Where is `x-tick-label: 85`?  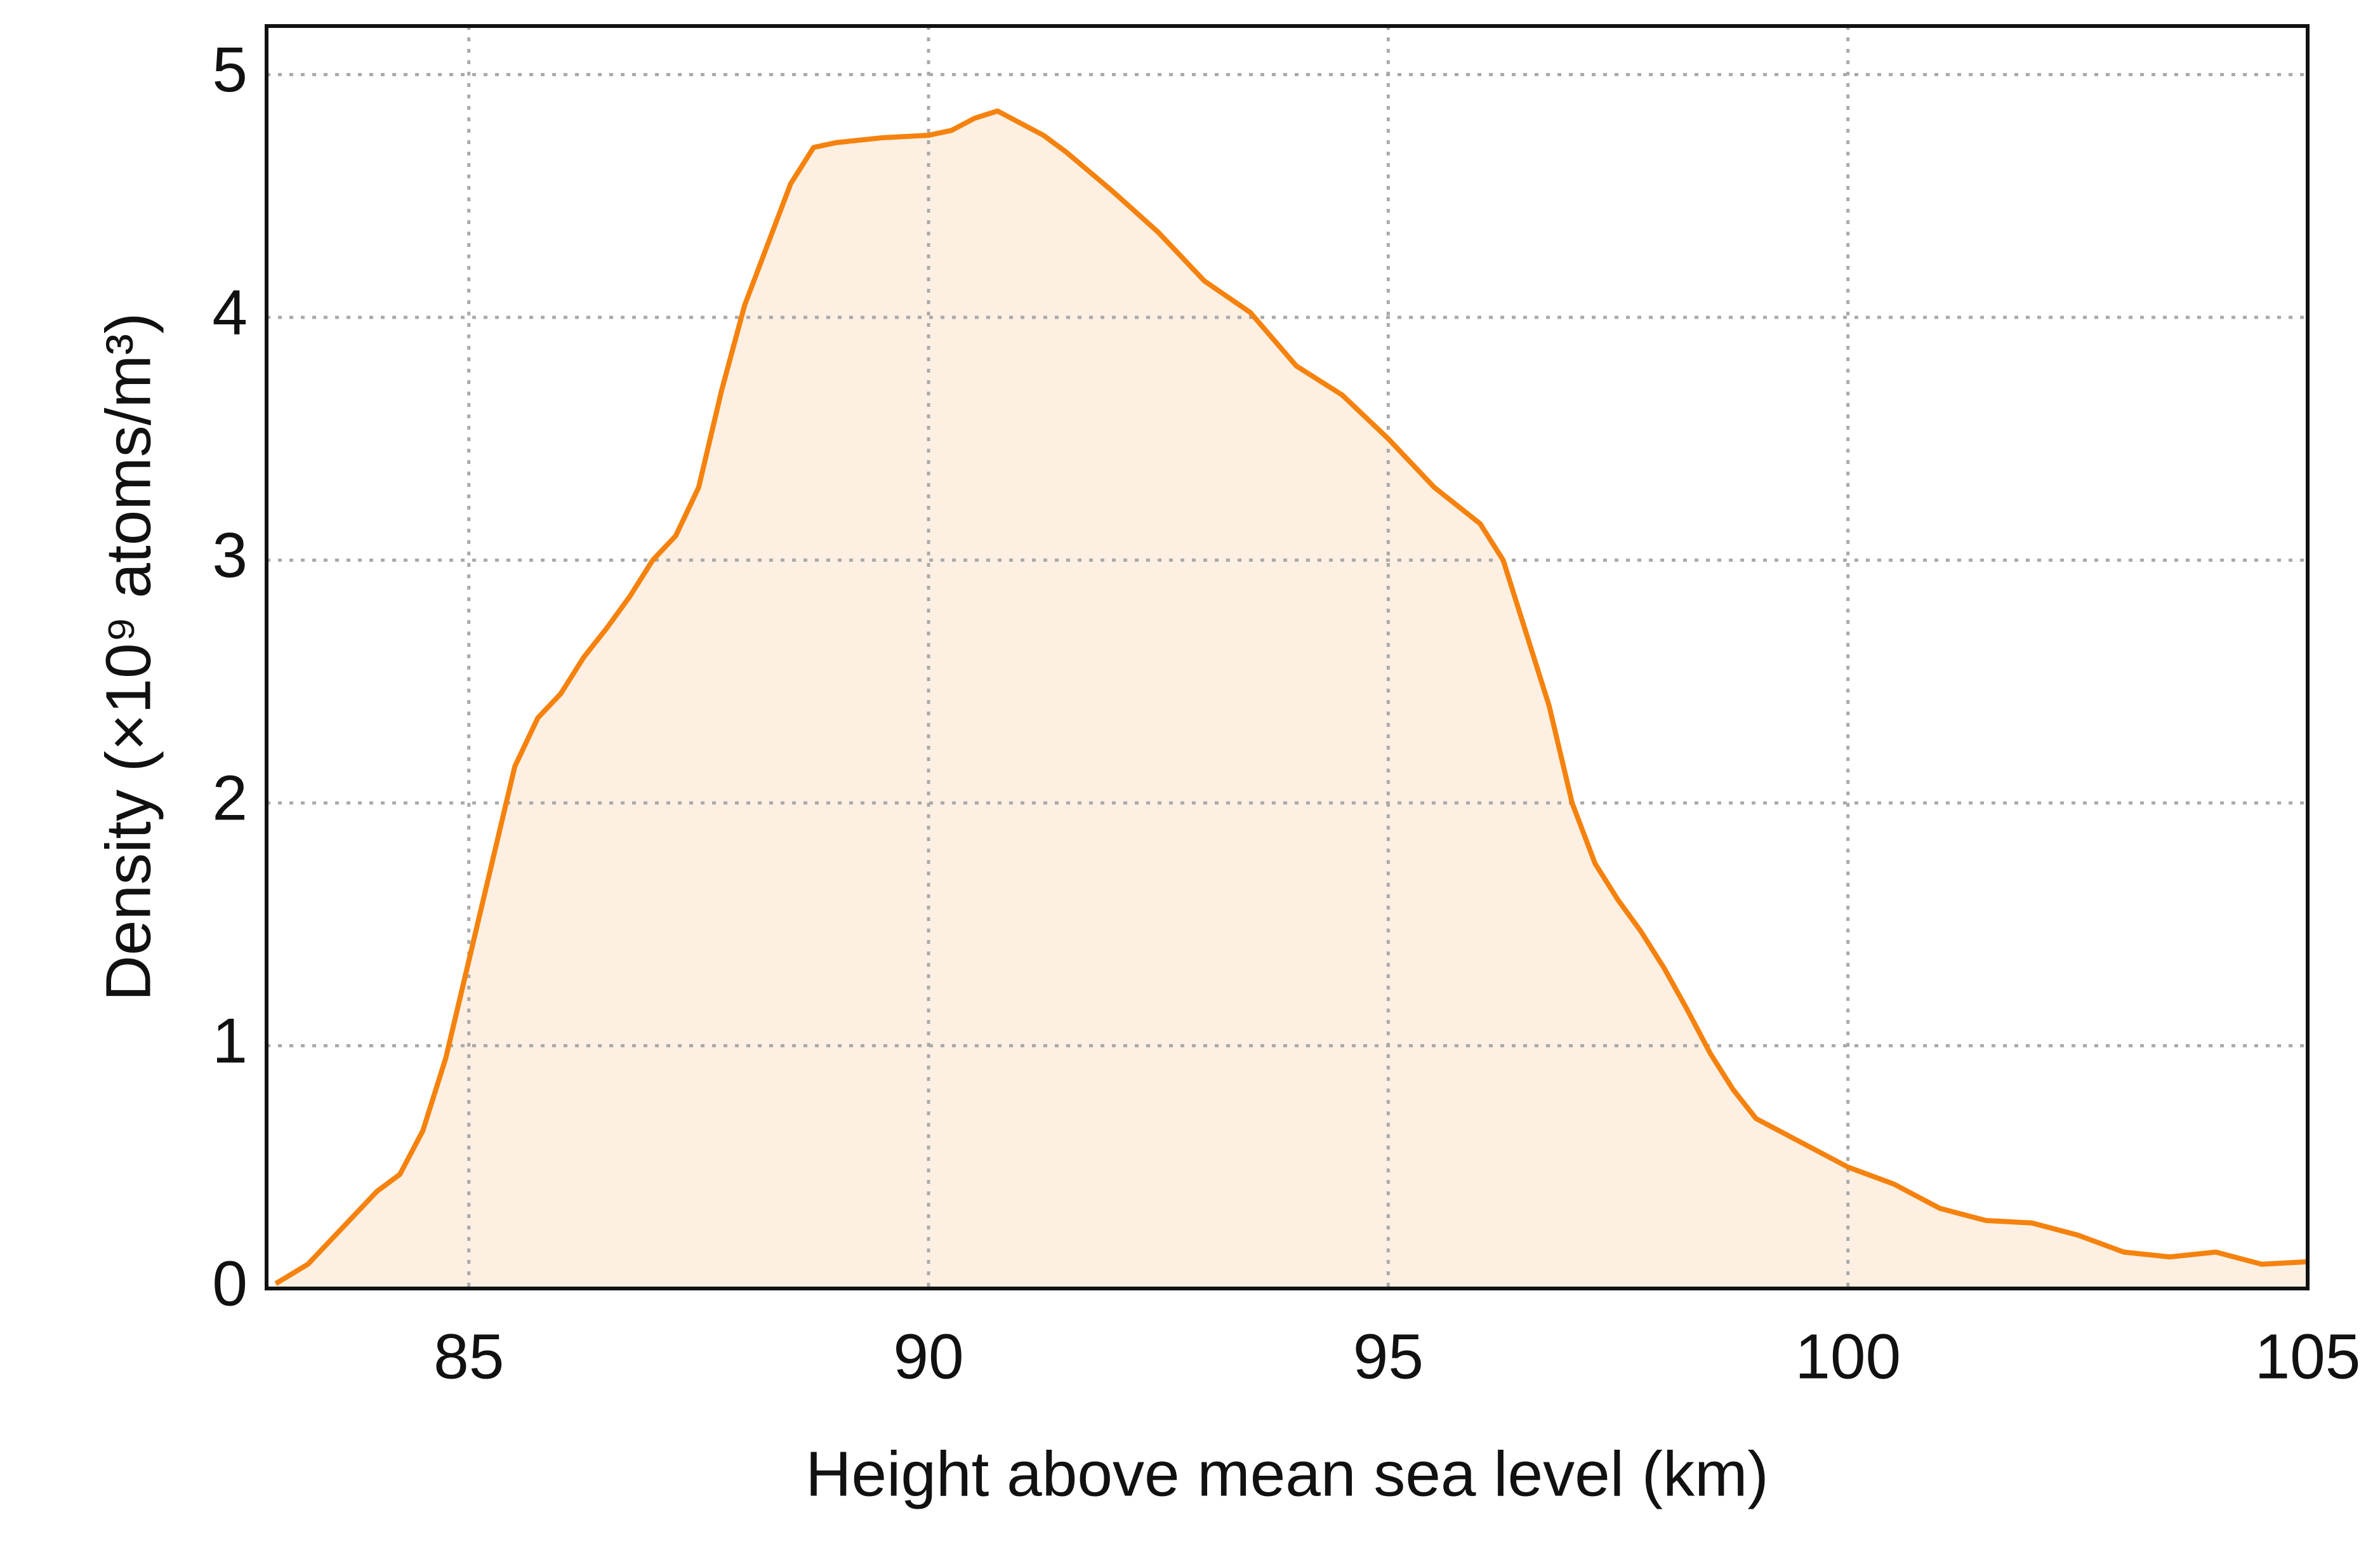 x-tick-label: 85 is located at coordinates (469, 1356).